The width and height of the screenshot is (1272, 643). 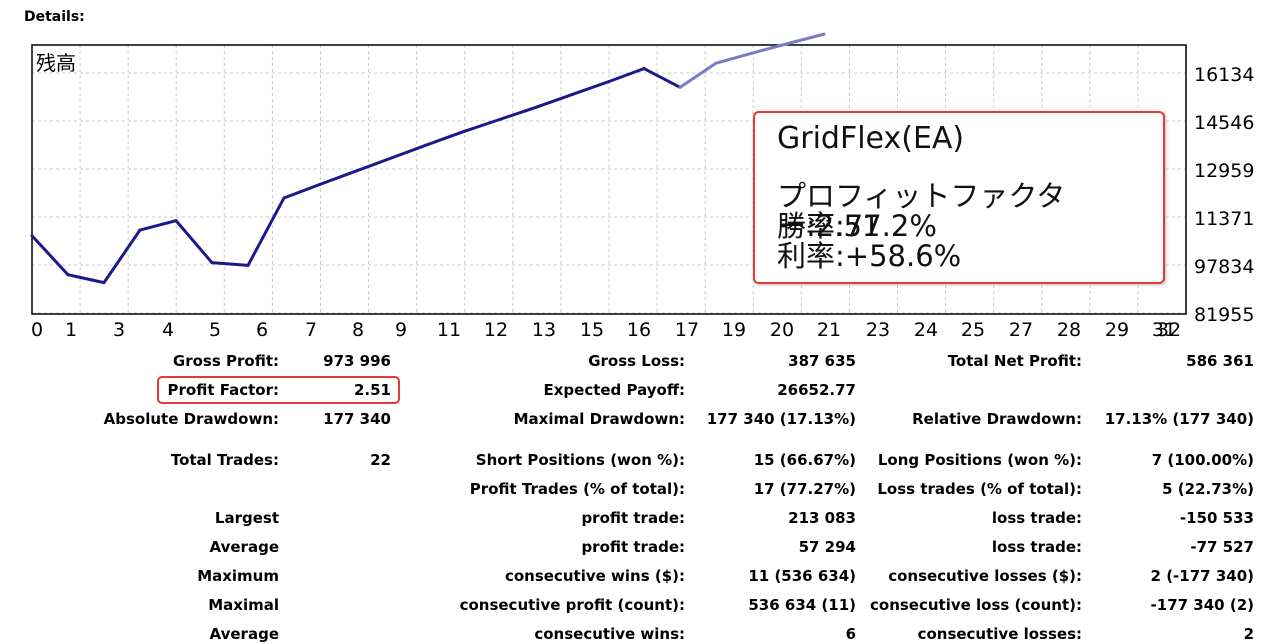 What do you see at coordinates (1069, 330) in the screenshot?
I see `x-tick-label: 28` at bounding box center [1069, 330].